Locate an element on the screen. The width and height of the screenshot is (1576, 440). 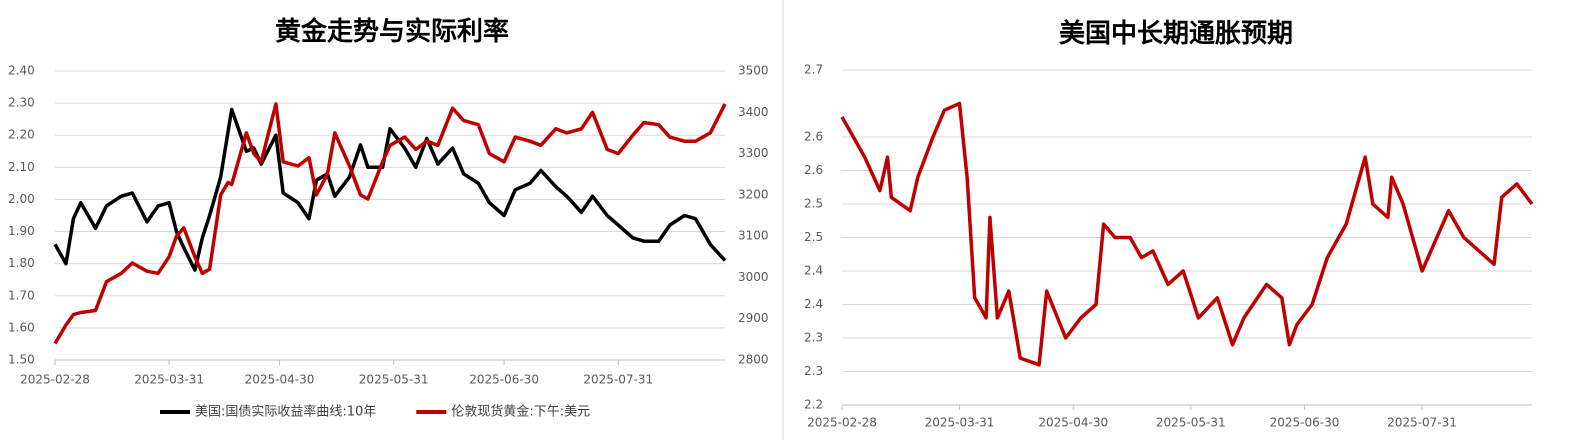
y-tick-label: 2.00 is located at coordinates (21, 199).